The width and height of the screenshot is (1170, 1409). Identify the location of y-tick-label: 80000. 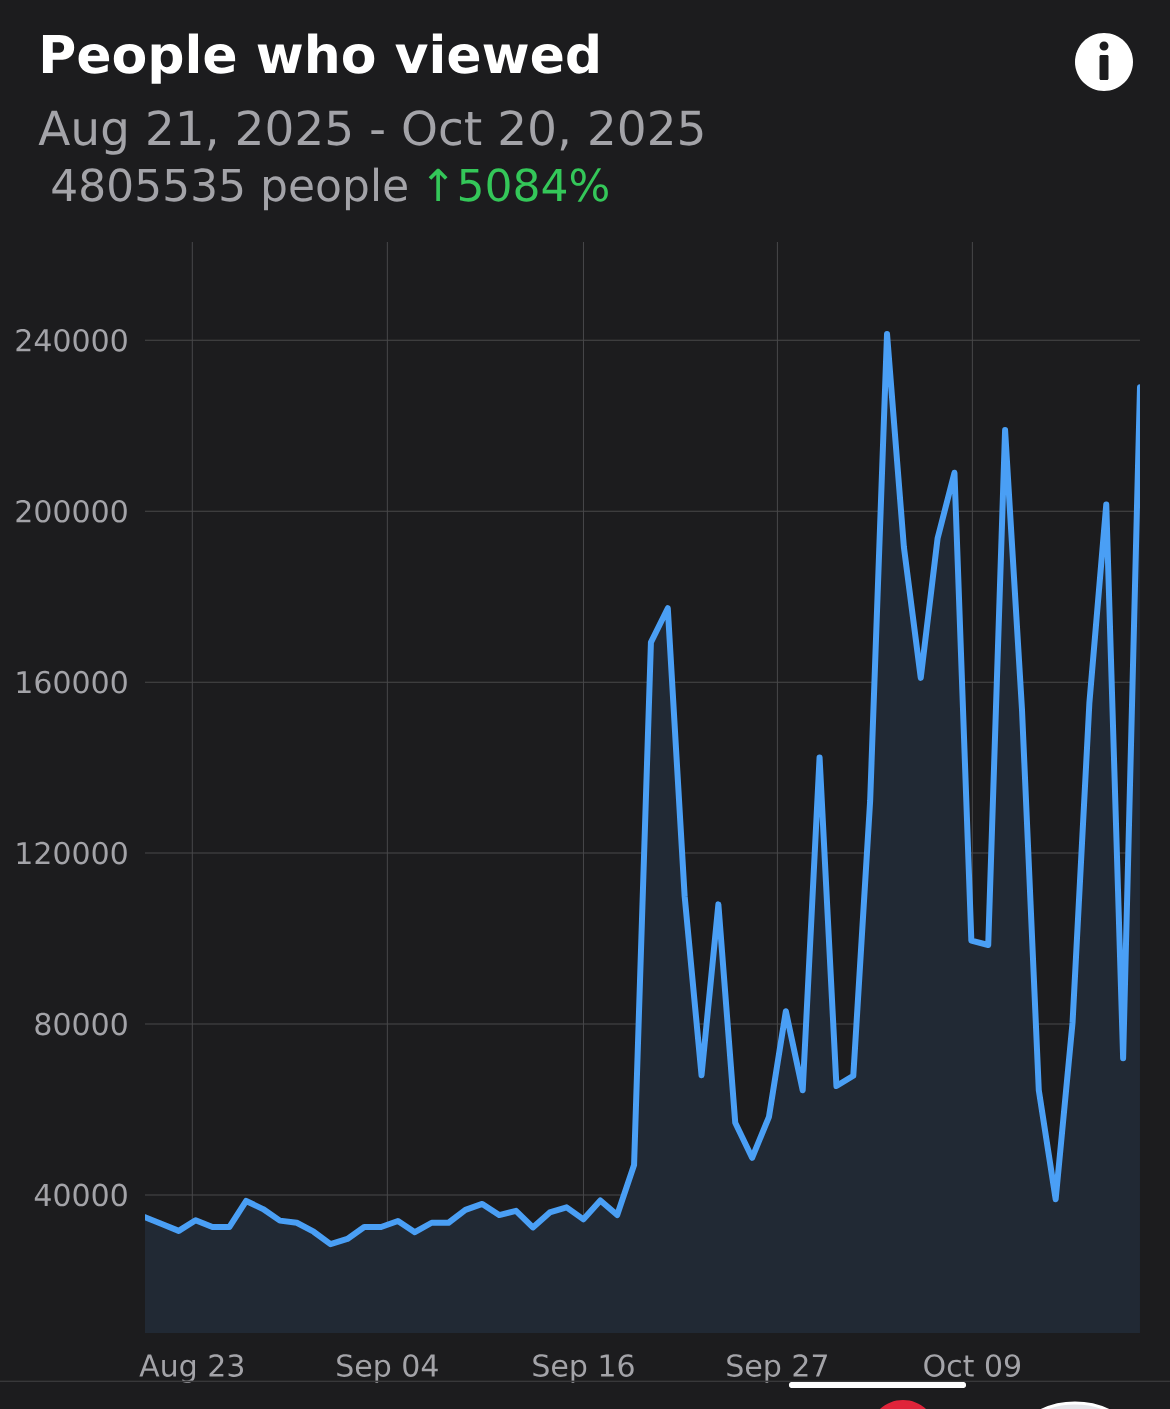
(81, 1024).